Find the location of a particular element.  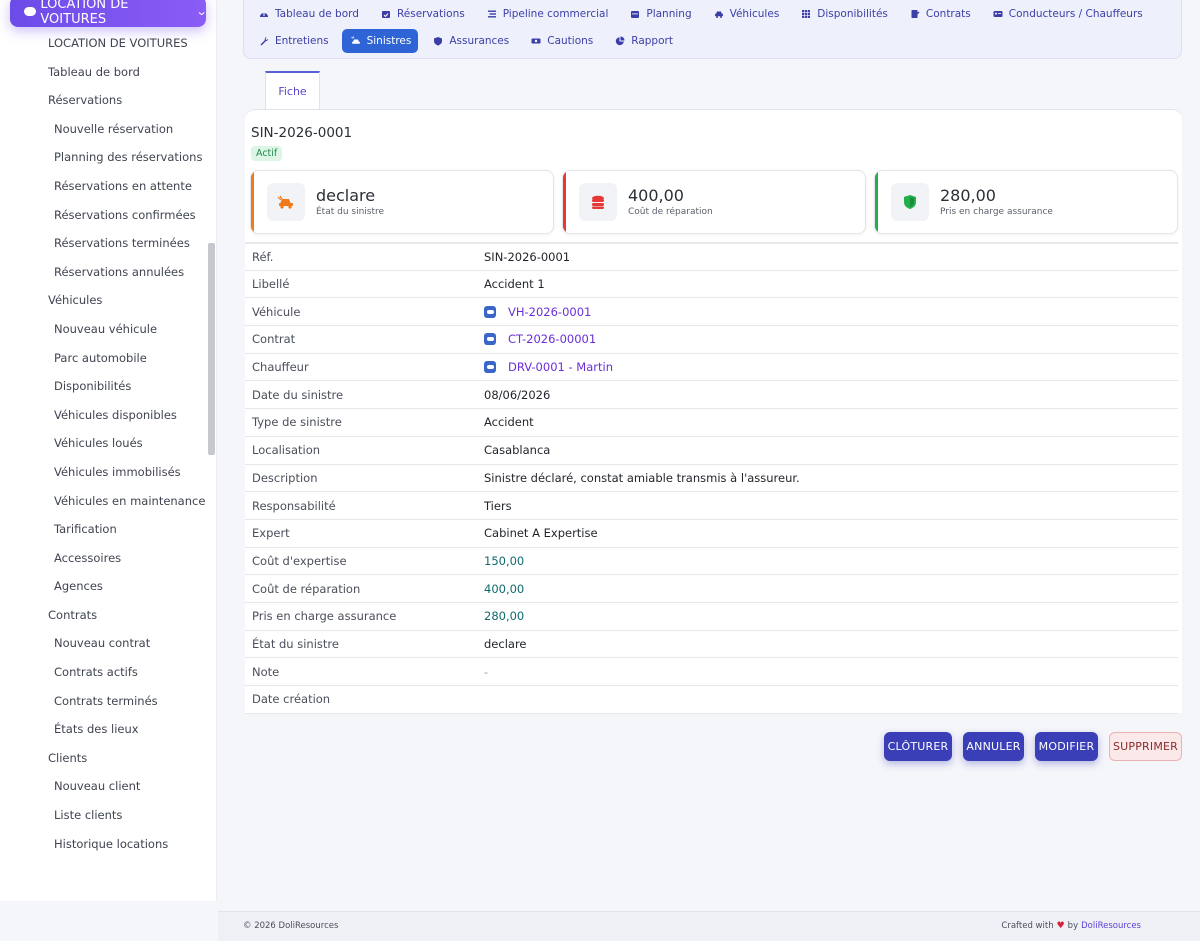

field-row-libelle: Libellé Accident 1 is located at coordinates (711, 285).